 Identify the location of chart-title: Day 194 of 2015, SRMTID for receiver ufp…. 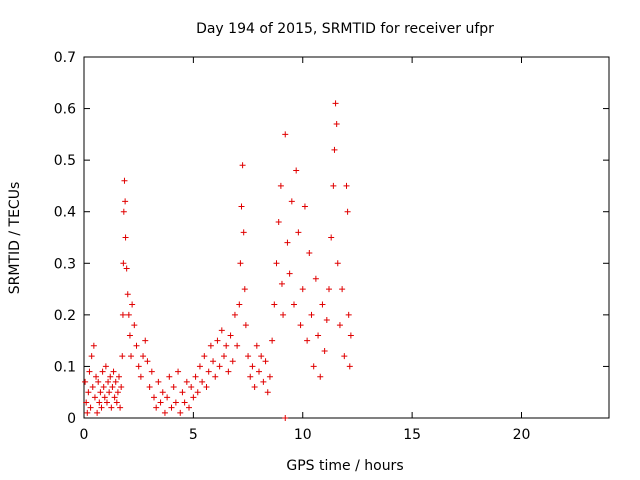
(345, 29).